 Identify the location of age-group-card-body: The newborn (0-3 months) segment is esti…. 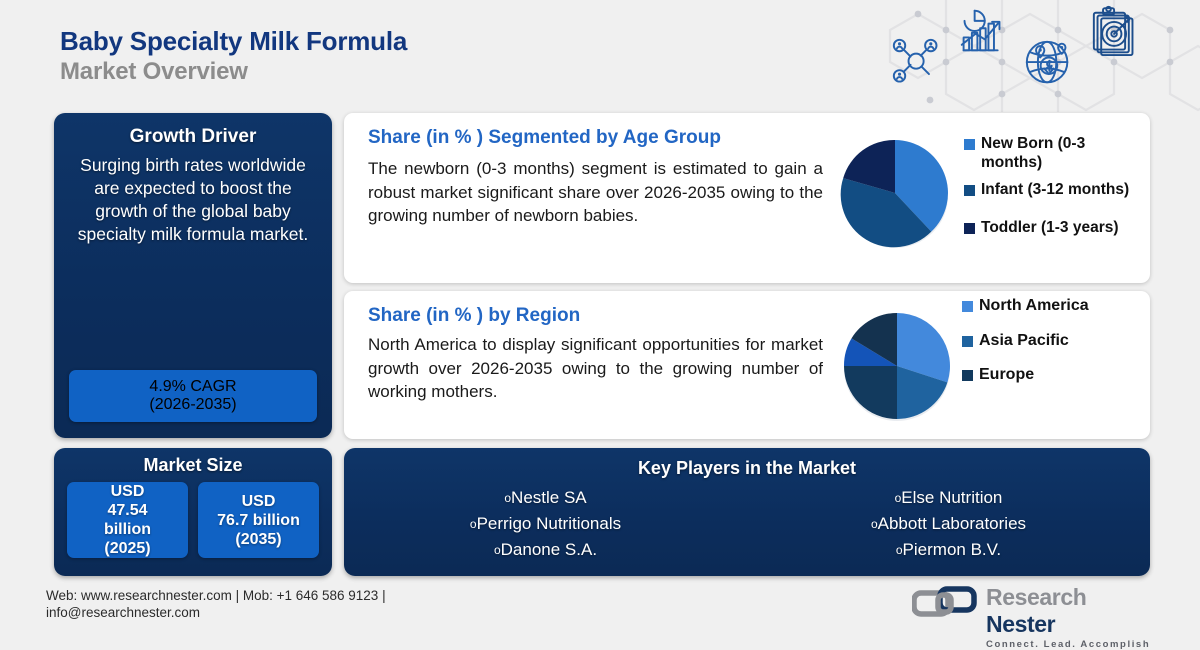
(595, 192).